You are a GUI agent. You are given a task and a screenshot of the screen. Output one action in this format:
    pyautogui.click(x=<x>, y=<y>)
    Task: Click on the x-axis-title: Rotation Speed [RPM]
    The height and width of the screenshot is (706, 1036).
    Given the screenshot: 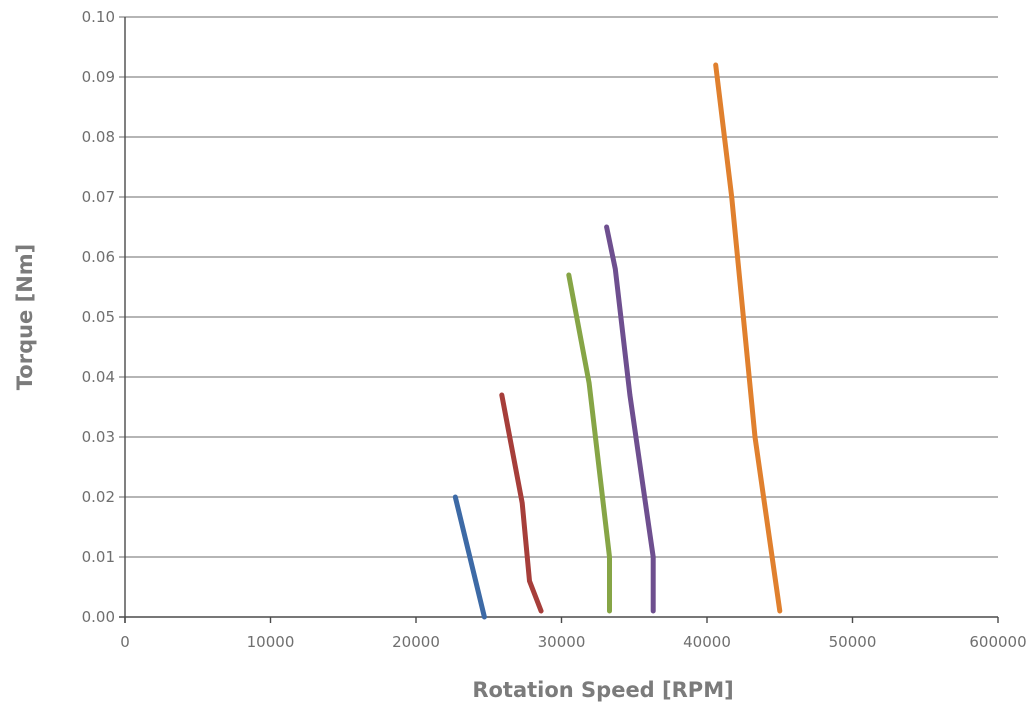 What is the action you would take?
    pyautogui.click(x=602, y=690)
    